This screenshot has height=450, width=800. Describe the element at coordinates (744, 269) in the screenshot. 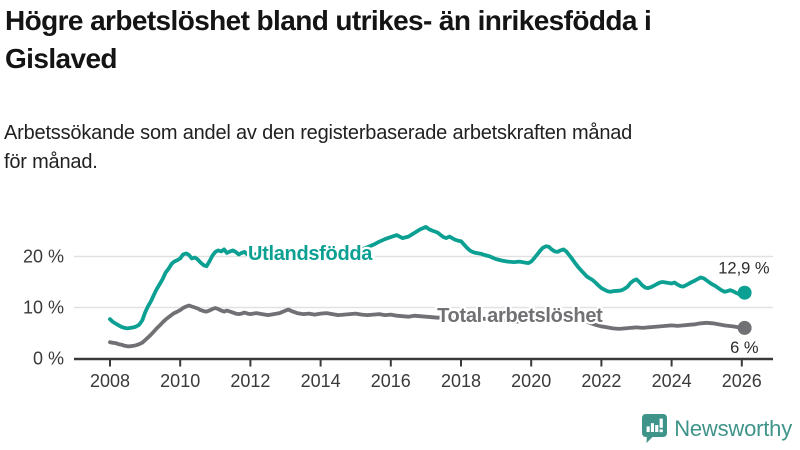

I see `series-end-value-label-utlandsf-dda: 12,9 %` at that location.